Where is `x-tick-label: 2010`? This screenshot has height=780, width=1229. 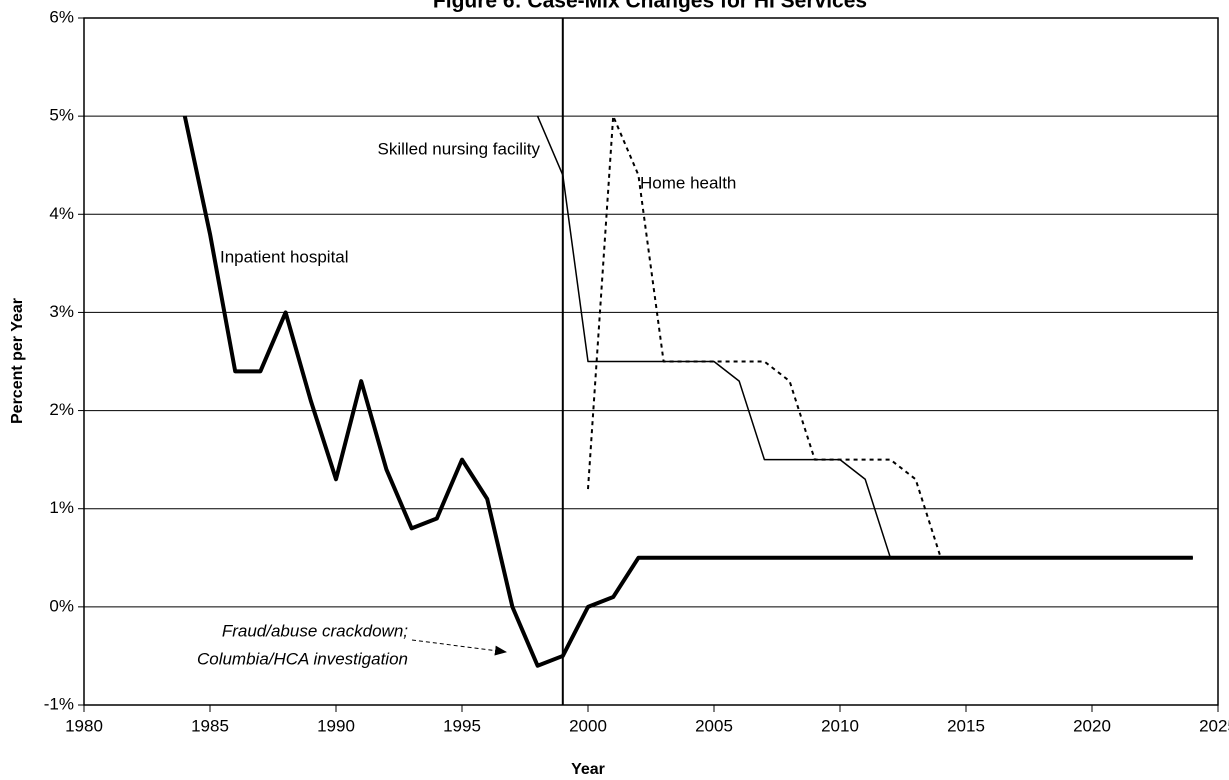
x-tick-label: 2010 is located at coordinates (840, 725).